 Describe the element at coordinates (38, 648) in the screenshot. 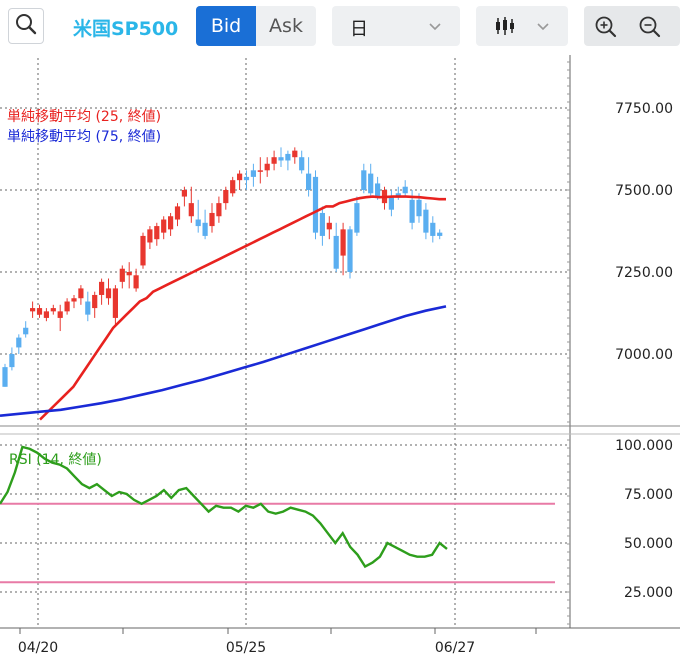

I see `x-tick-label: 04/20` at that location.